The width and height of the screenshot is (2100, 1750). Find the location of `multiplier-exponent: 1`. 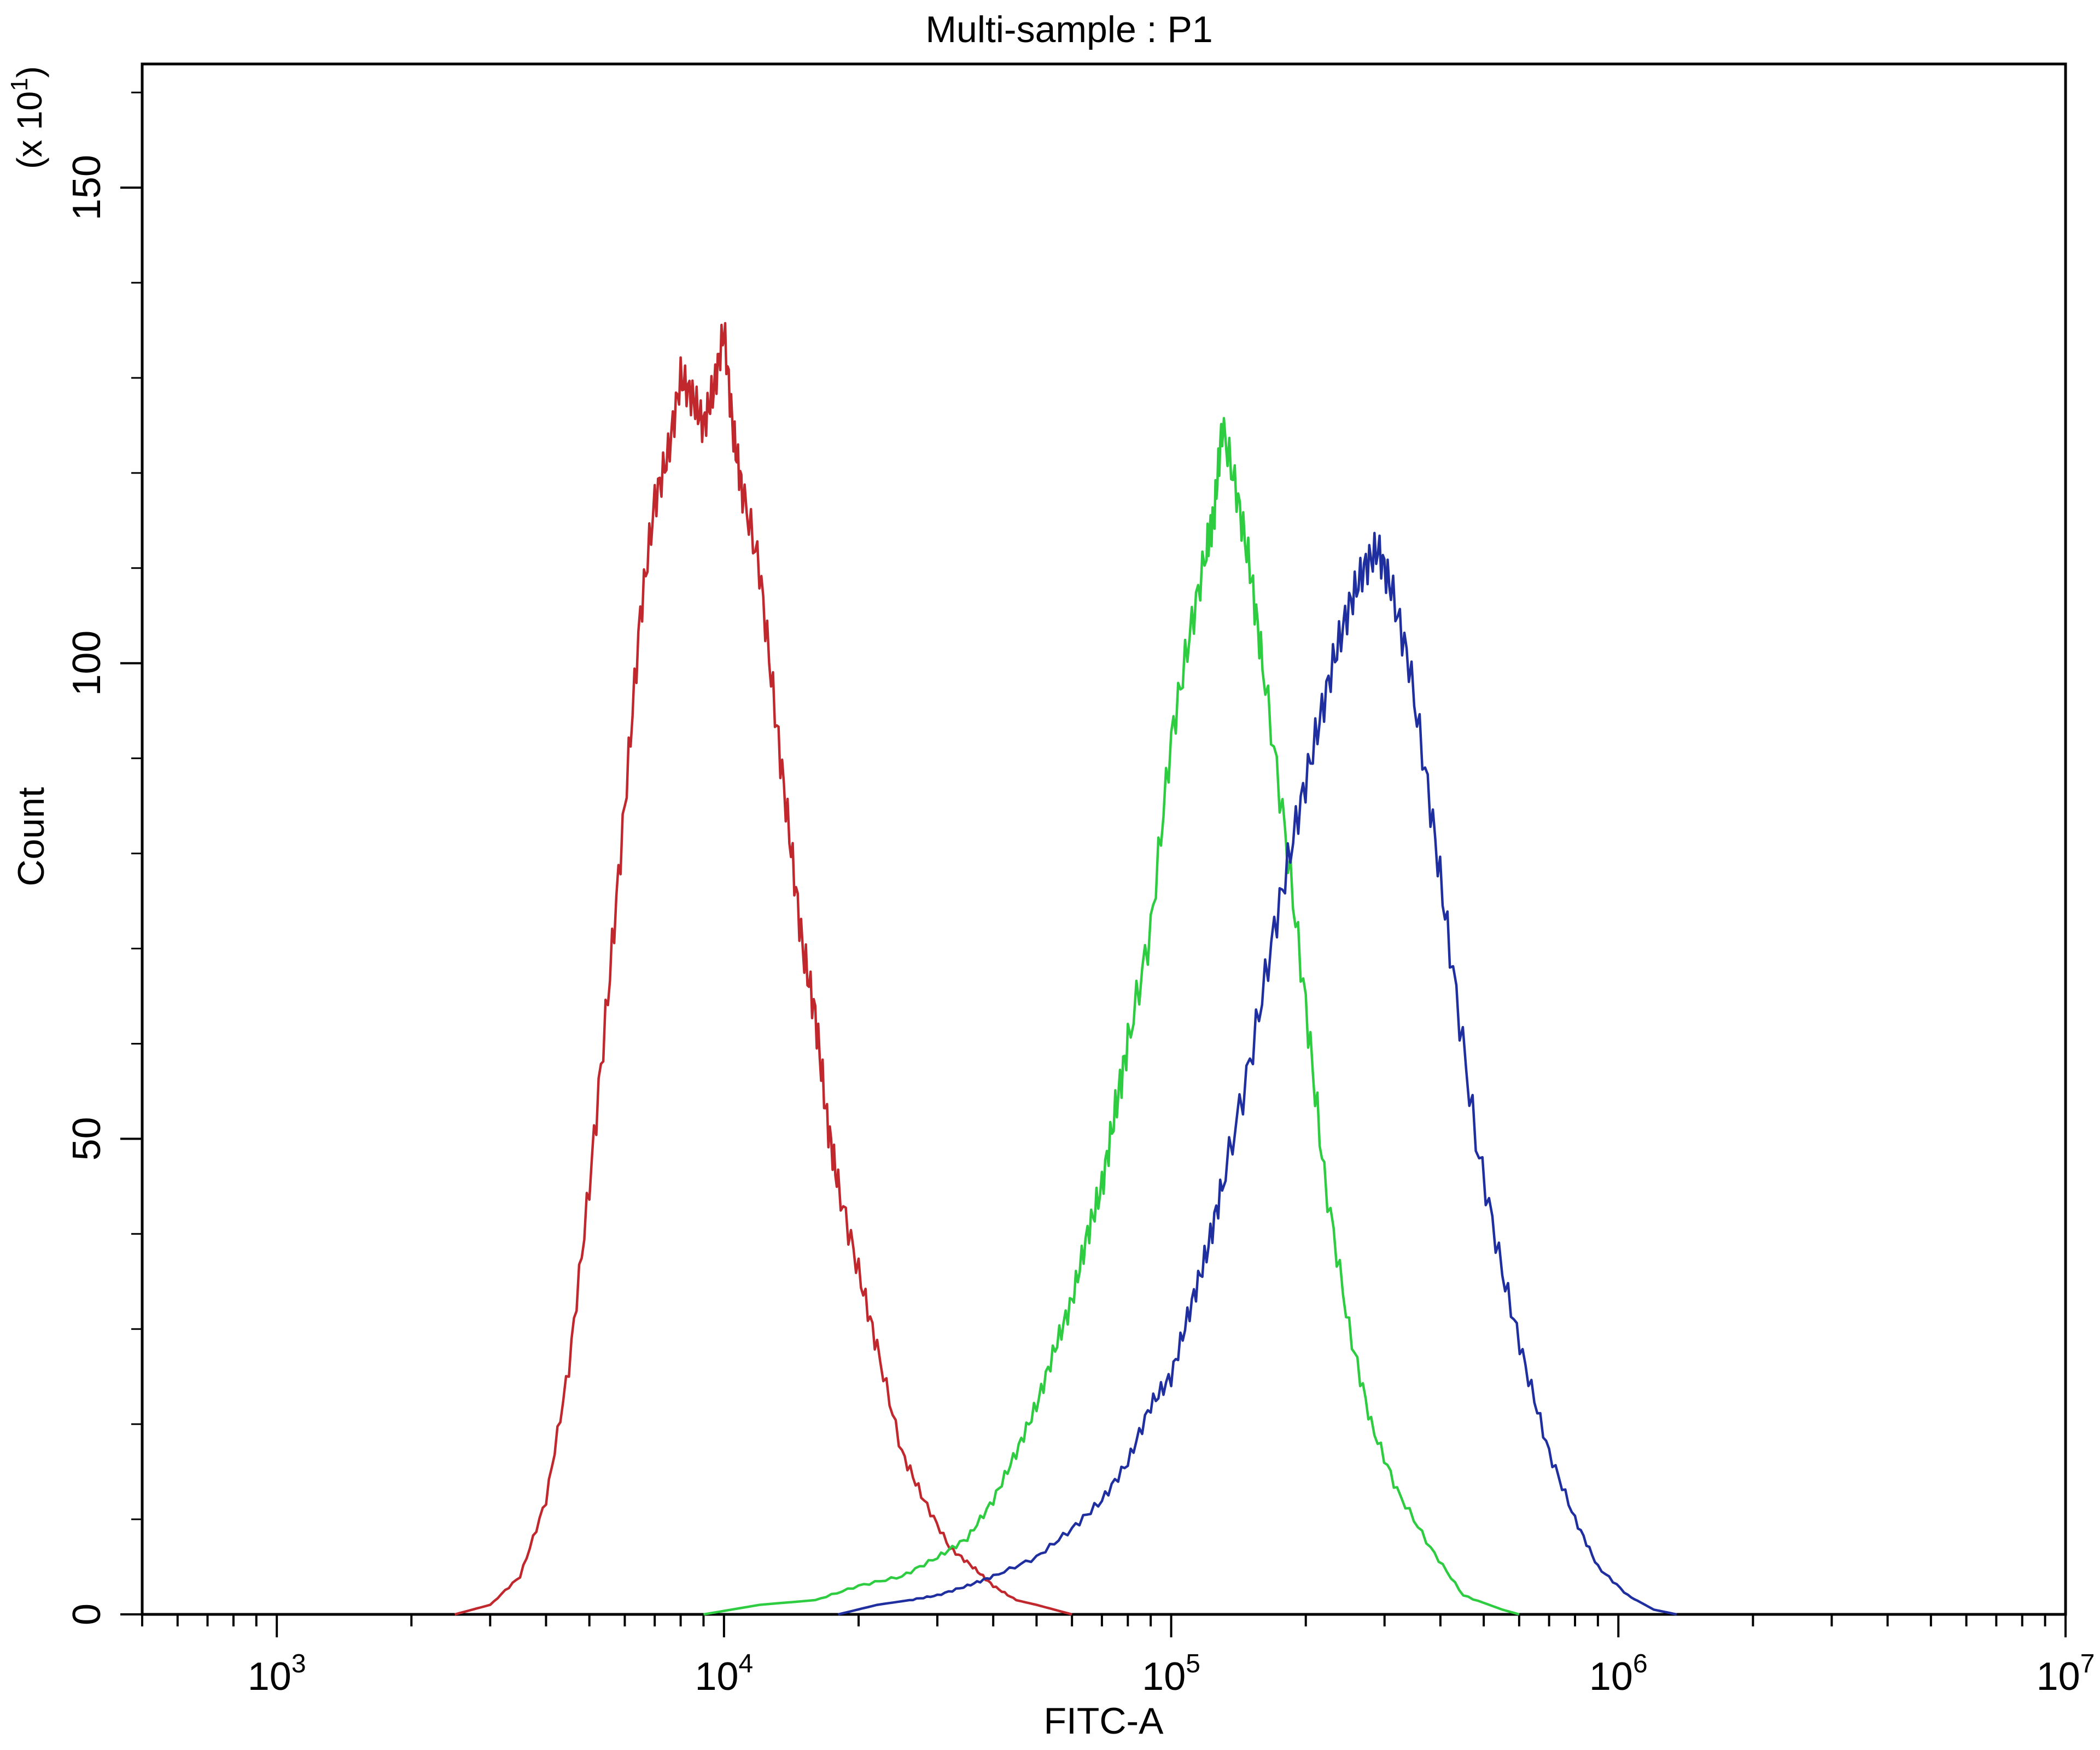

multiplier-exponent: 1 is located at coordinates (19, 84).